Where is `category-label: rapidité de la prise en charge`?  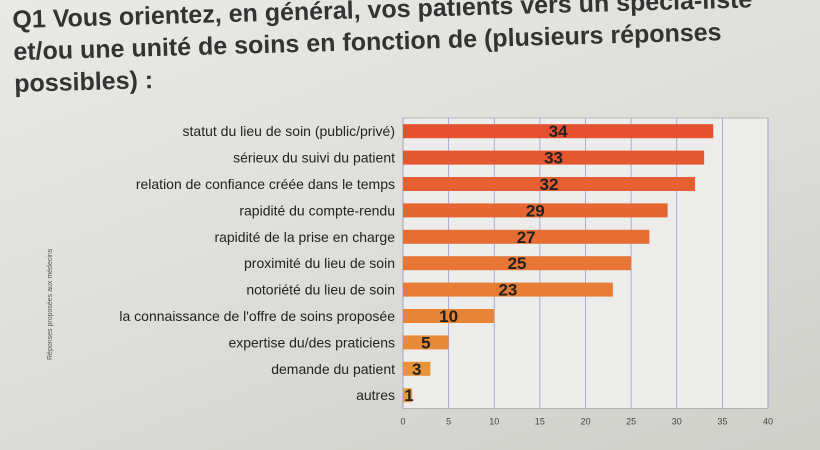 category-label: rapidité de la prise en charge is located at coordinates (304, 237).